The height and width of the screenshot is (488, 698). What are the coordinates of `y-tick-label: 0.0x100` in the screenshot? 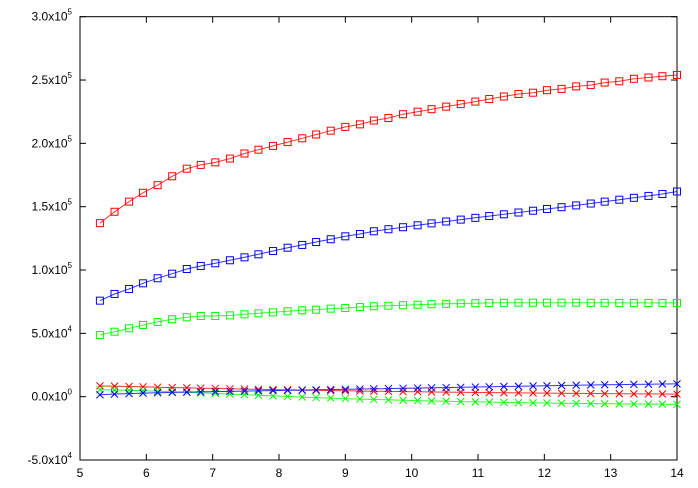 It's located at (52, 396).